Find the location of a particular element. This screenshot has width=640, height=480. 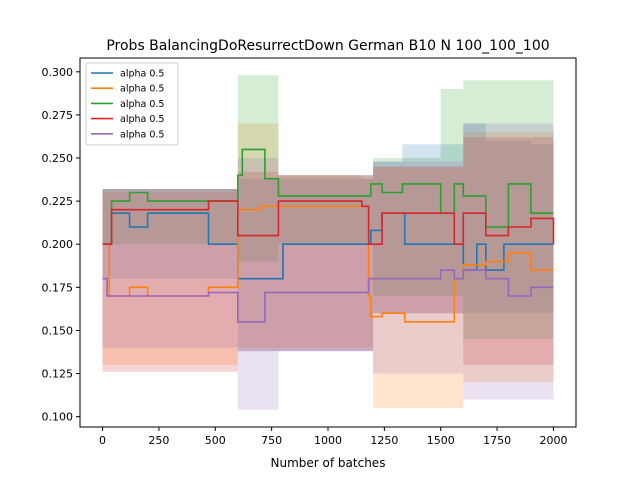

y-tick-label: 0.100 is located at coordinates (58, 417).